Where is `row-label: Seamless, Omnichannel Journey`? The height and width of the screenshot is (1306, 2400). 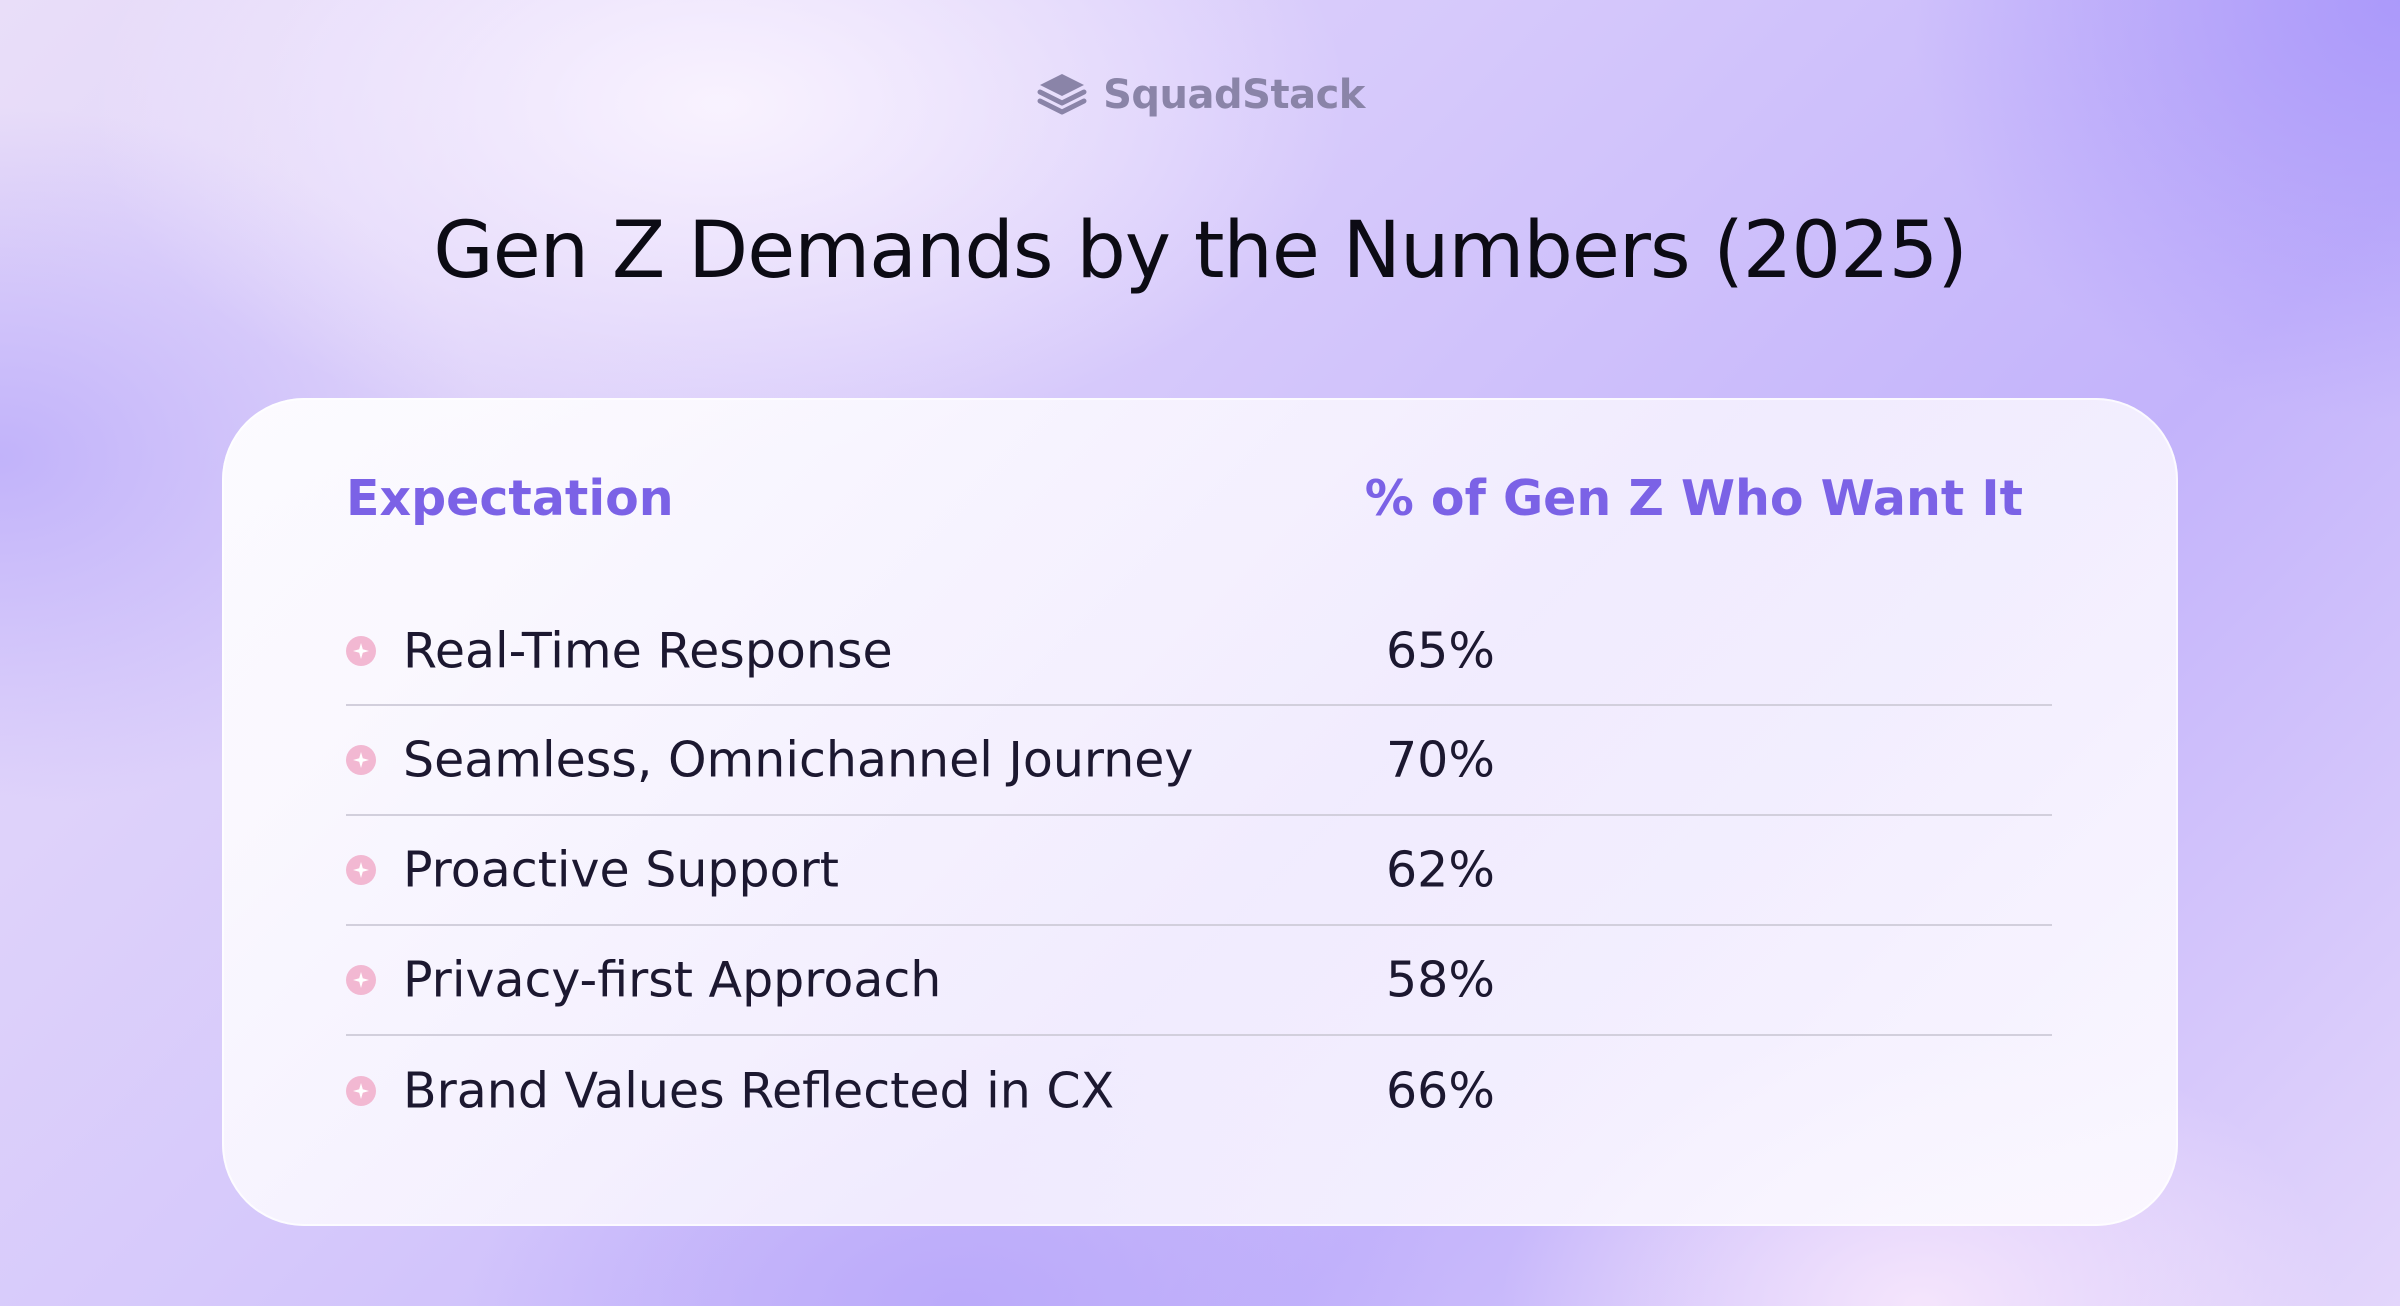 row-label: Seamless, Omnichannel Journey is located at coordinates (798, 760).